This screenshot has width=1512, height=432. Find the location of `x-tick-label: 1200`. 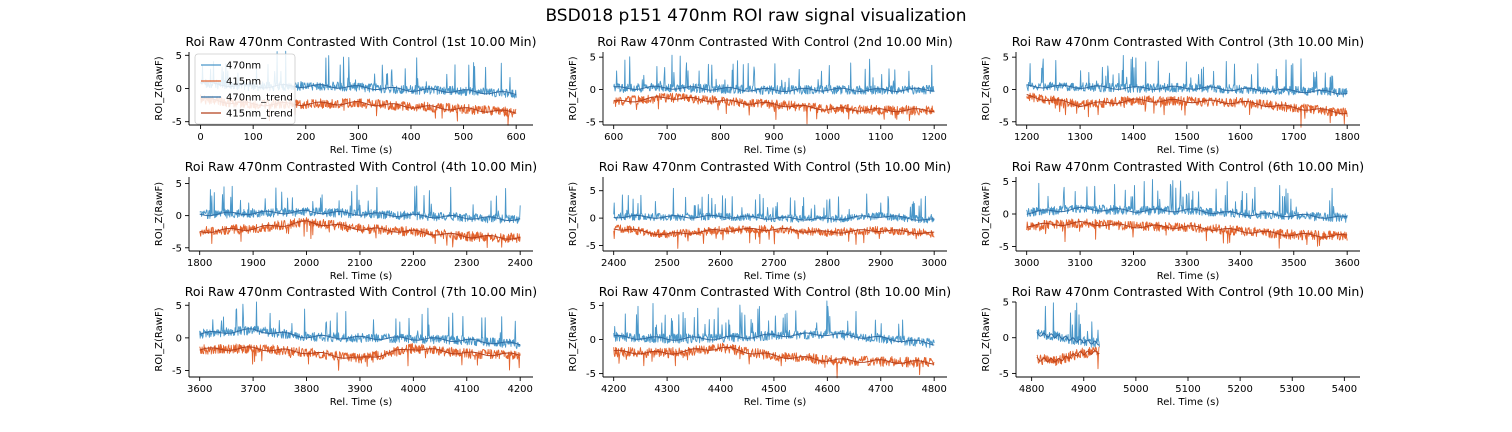

x-tick-label: 1200 is located at coordinates (1026, 137).